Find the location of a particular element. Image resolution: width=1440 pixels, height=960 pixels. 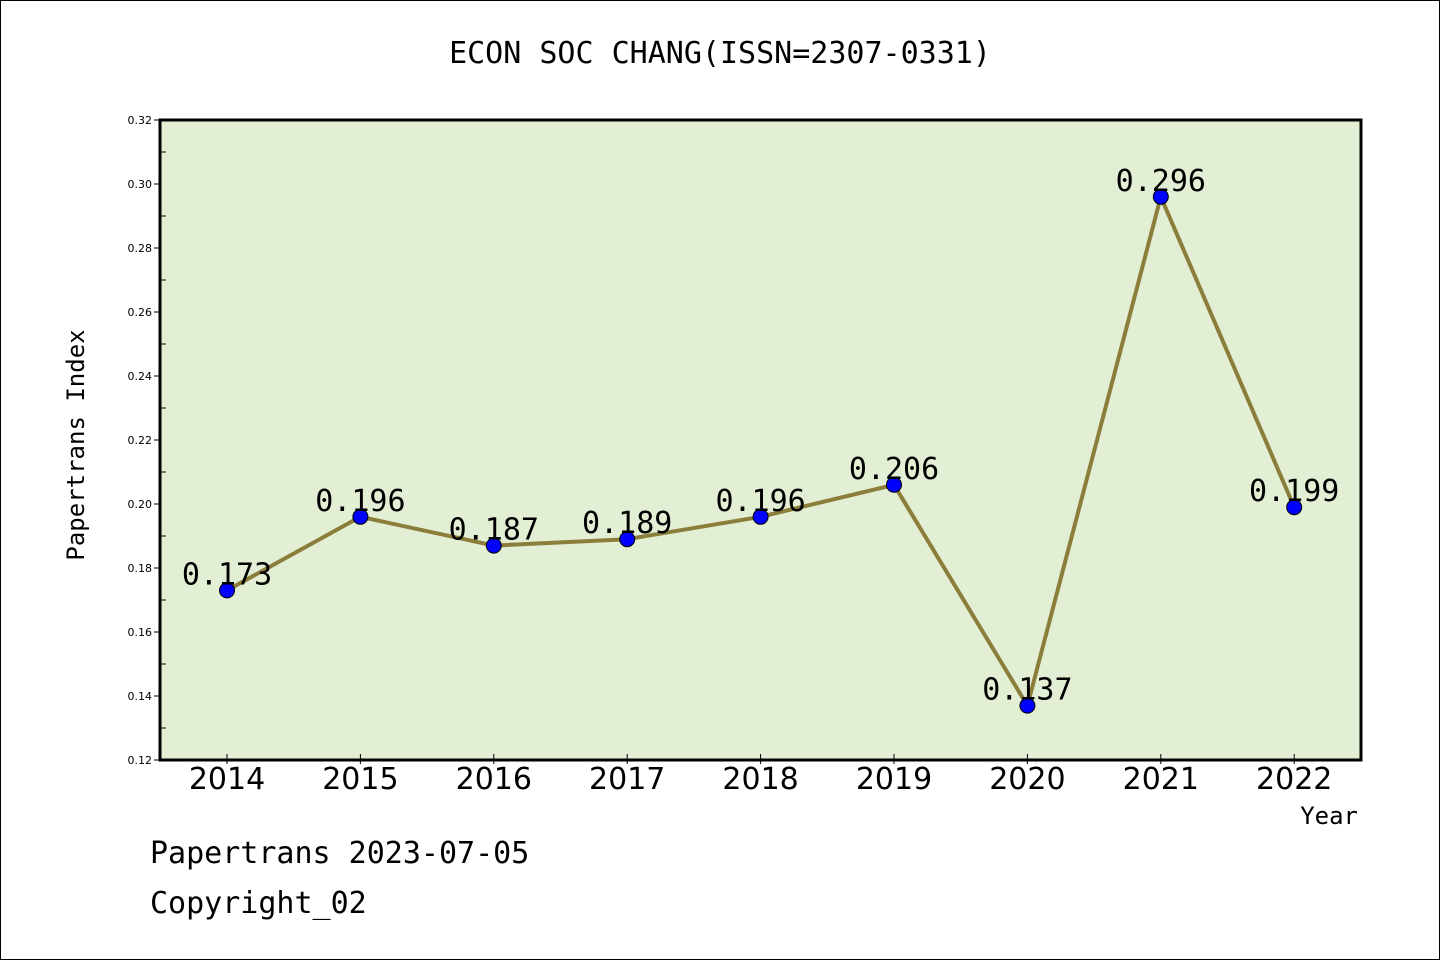

y-tick-label: 0.12 is located at coordinates (140, 760).